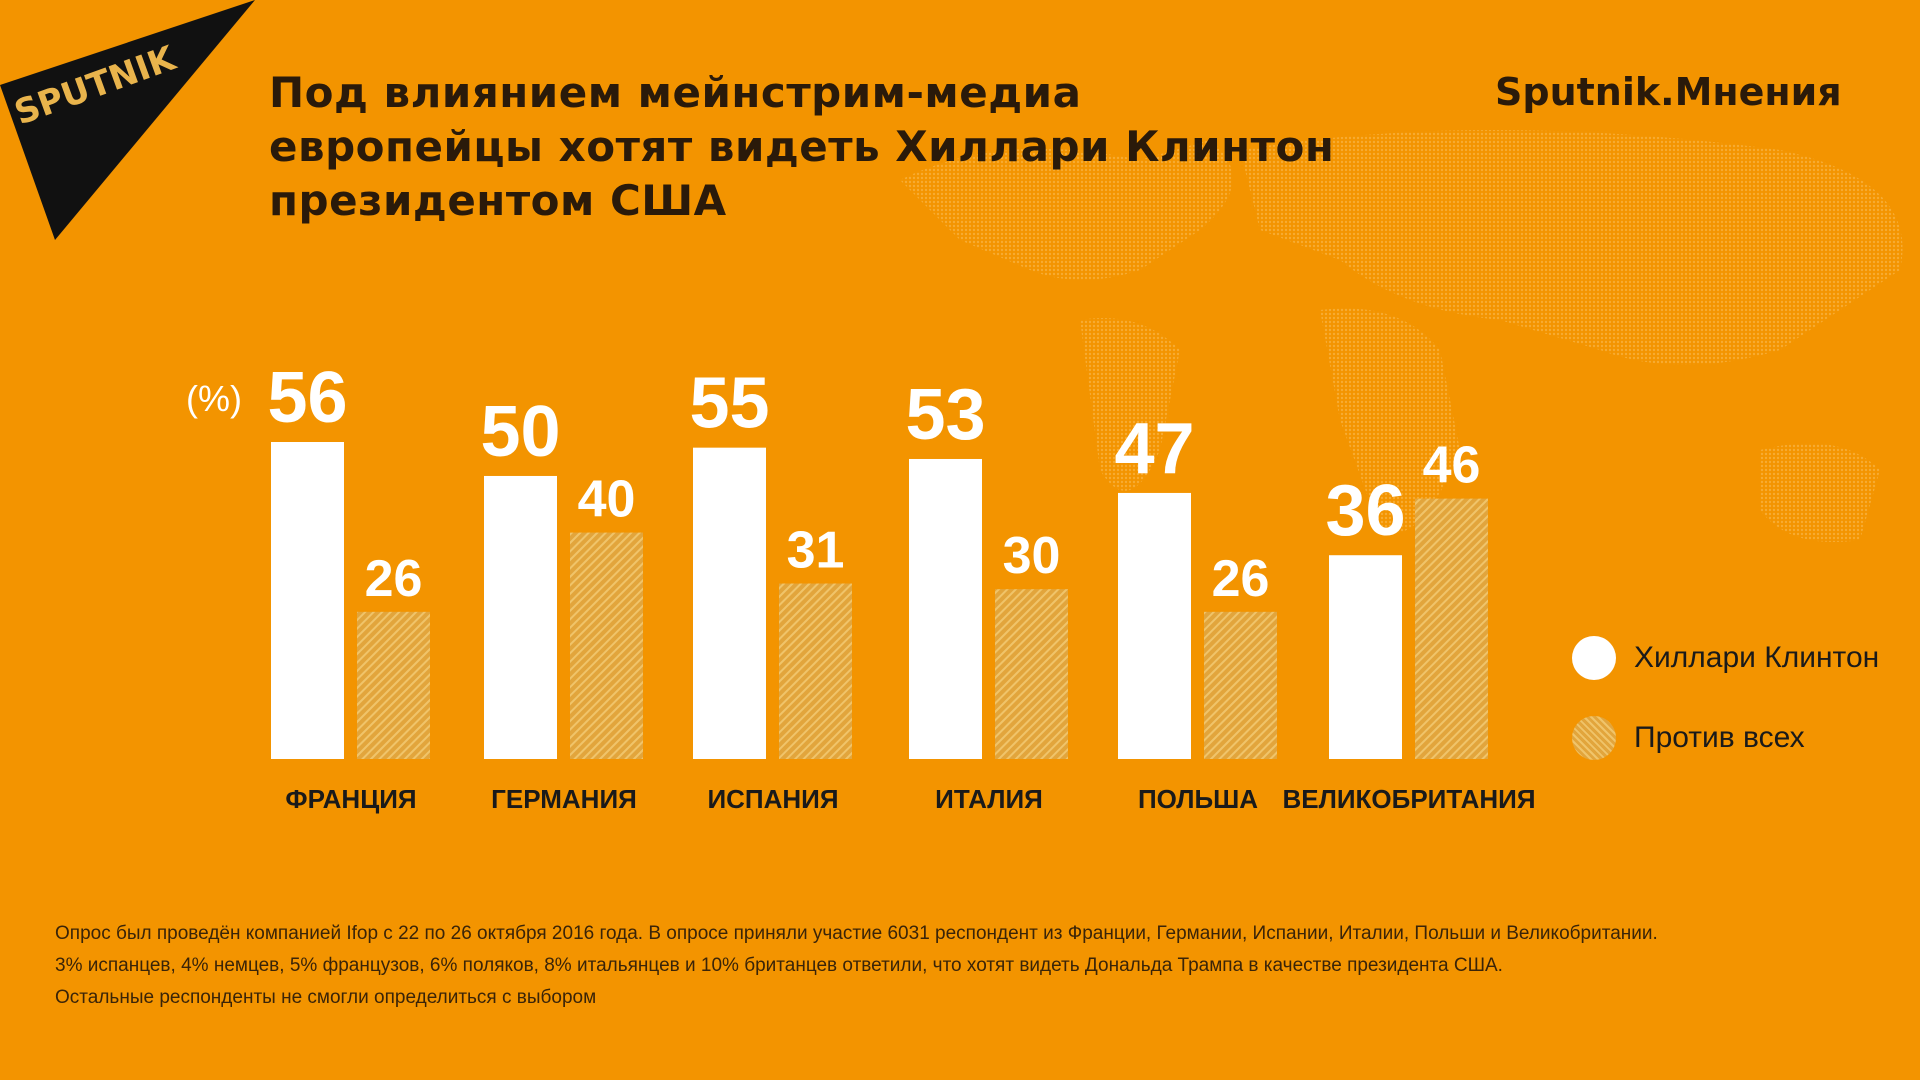  Describe the element at coordinates (816, 551) in the screenshot. I see `value-label: 31` at that location.